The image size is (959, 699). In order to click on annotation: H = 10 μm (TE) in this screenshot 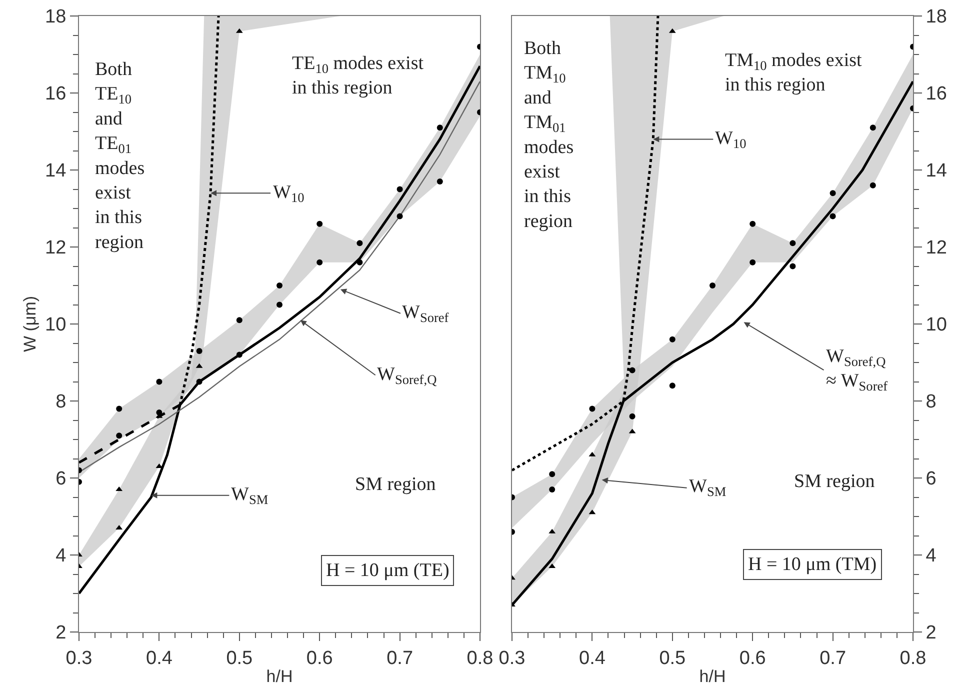, I will do `click(388, 570)`.